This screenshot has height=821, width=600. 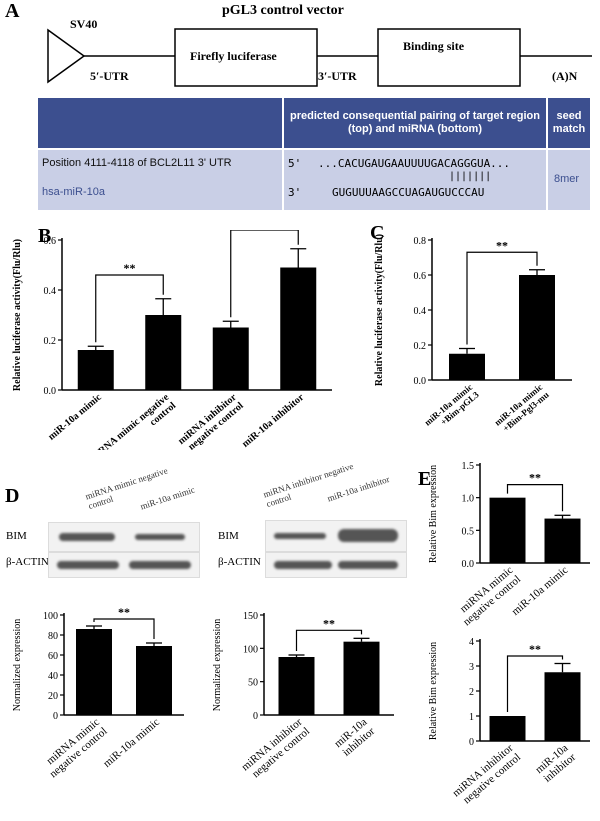 I want to click on y-tick-label: 2, so click(x=471, y=692).